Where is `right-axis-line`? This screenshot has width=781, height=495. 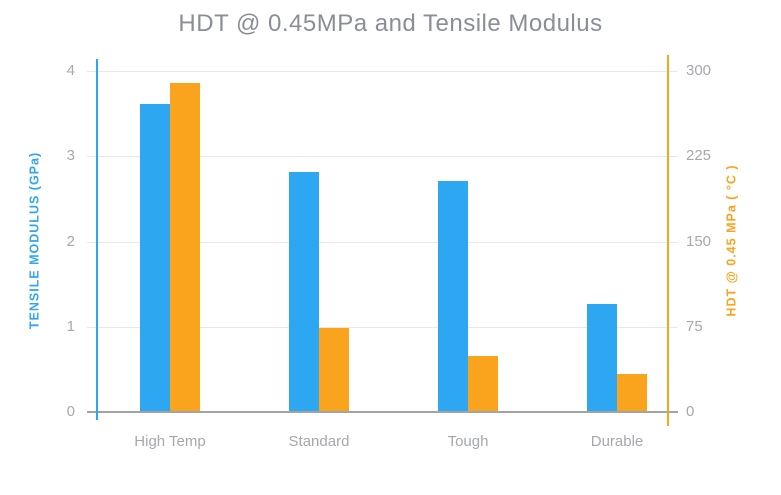
right-axis-line is located at coordinates (668, 240).